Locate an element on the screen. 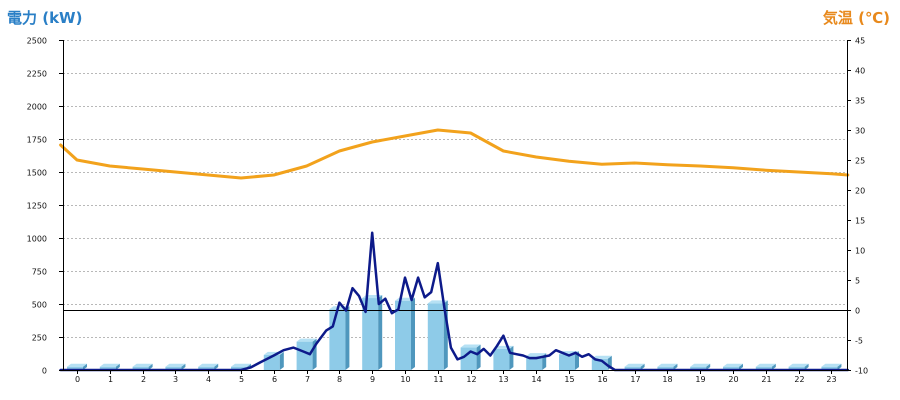 The height and width of the screenshot is (400, 900). right-tick-label: 30 is located at coordinates (860, 131).